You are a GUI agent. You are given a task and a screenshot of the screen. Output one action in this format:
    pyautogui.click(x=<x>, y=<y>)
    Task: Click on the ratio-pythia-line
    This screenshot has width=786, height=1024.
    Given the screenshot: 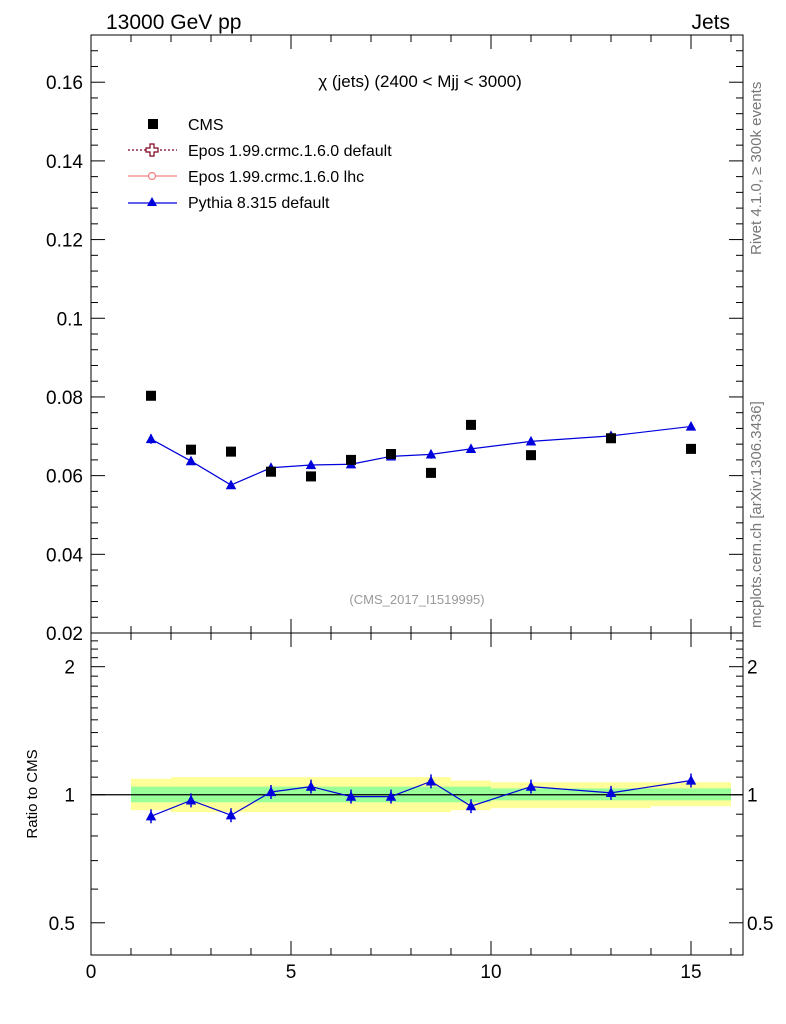 What is the action you would take?
    pyautogui.click(x=421, y=798)
    